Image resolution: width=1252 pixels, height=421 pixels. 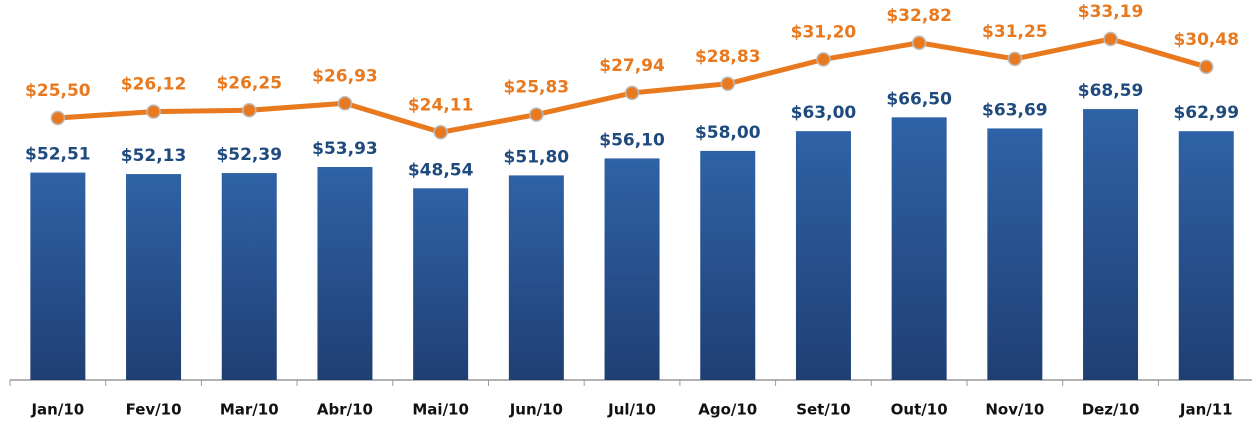 I want to click on line-value-label: $32,82, so click(x=919, y=16).